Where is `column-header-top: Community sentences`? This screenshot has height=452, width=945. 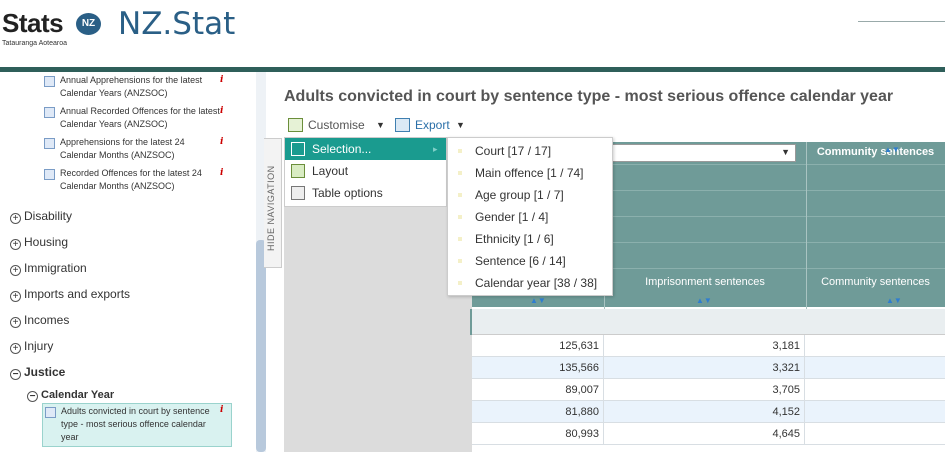 column-header-top: Community sentences is located at coordinates (875, 152).